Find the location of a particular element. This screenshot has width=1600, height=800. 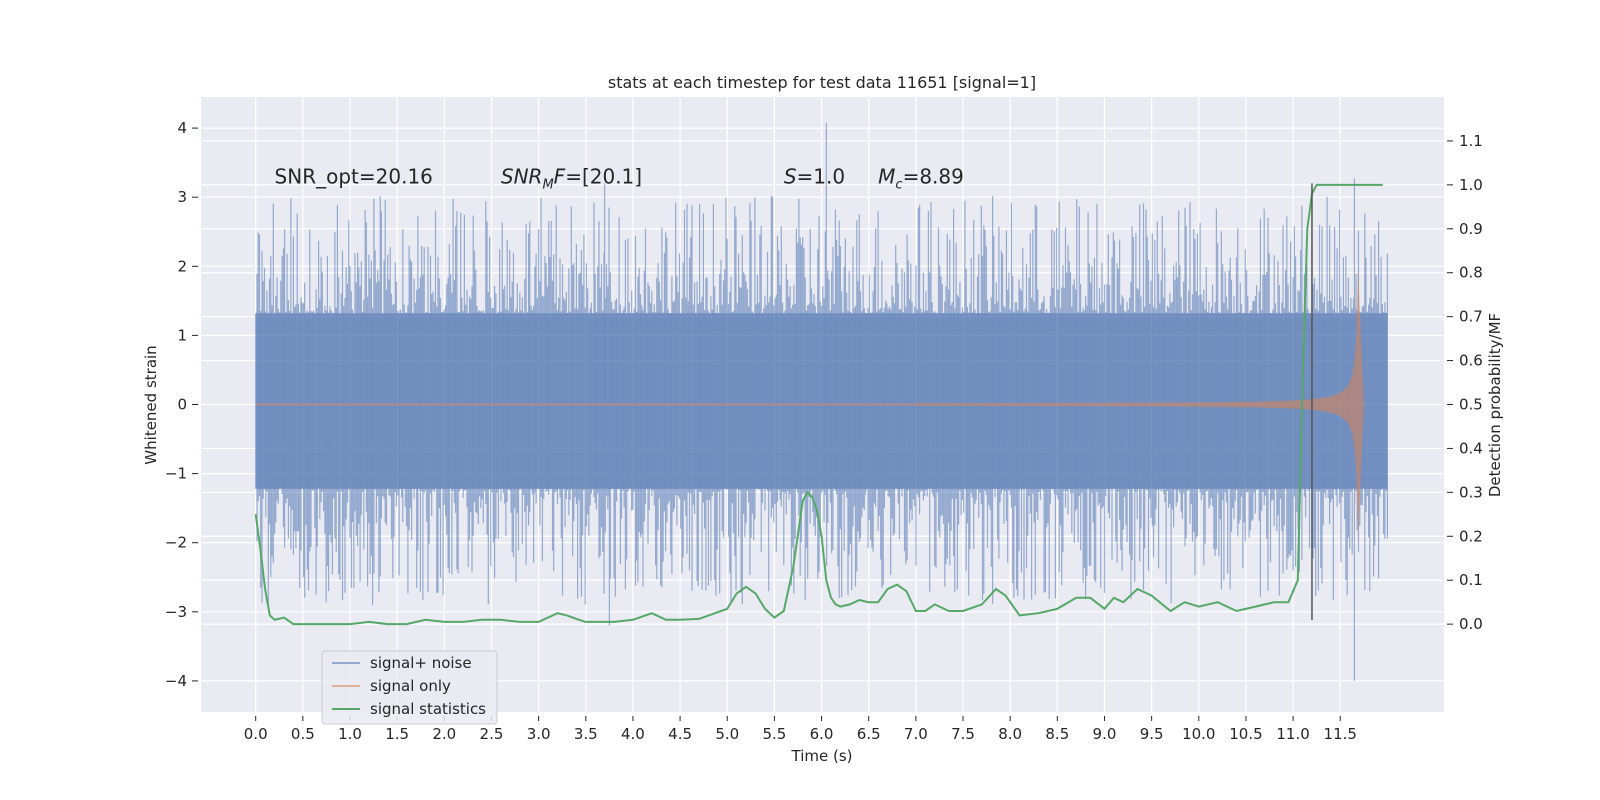

x-tick-label: 3.0 is located at coordinates (539, 734).